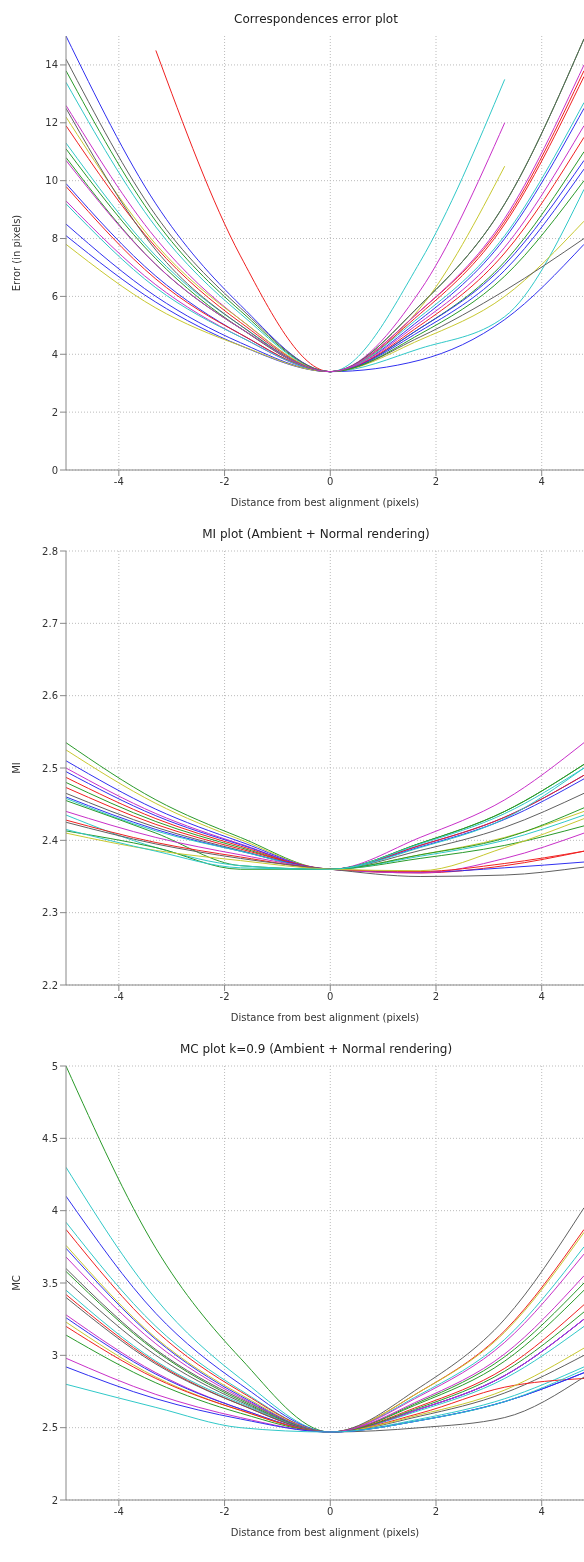 This screenshot has width=584, height=1562. I want to click on chart-title: MI plot (Ambient + Normal rendering), so click(316, 534).